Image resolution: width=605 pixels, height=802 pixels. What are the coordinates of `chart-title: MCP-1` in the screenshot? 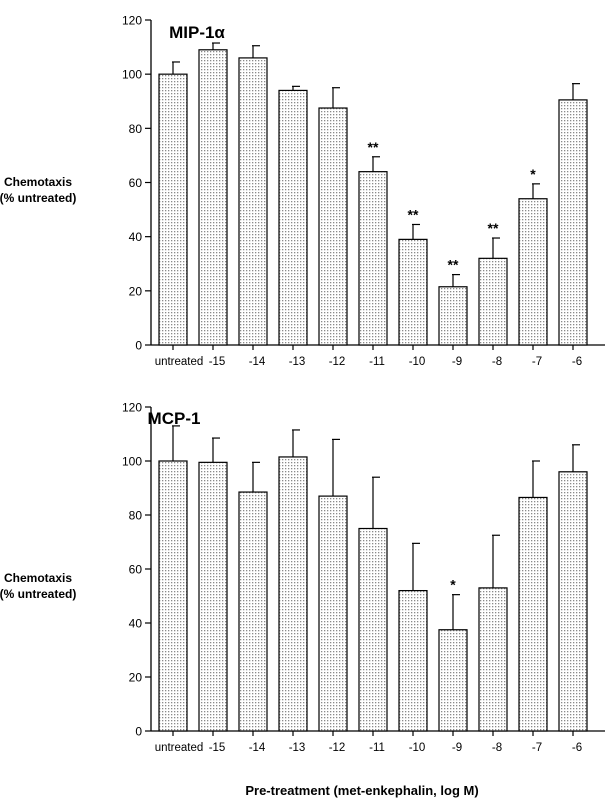 It's located at (174, 418).